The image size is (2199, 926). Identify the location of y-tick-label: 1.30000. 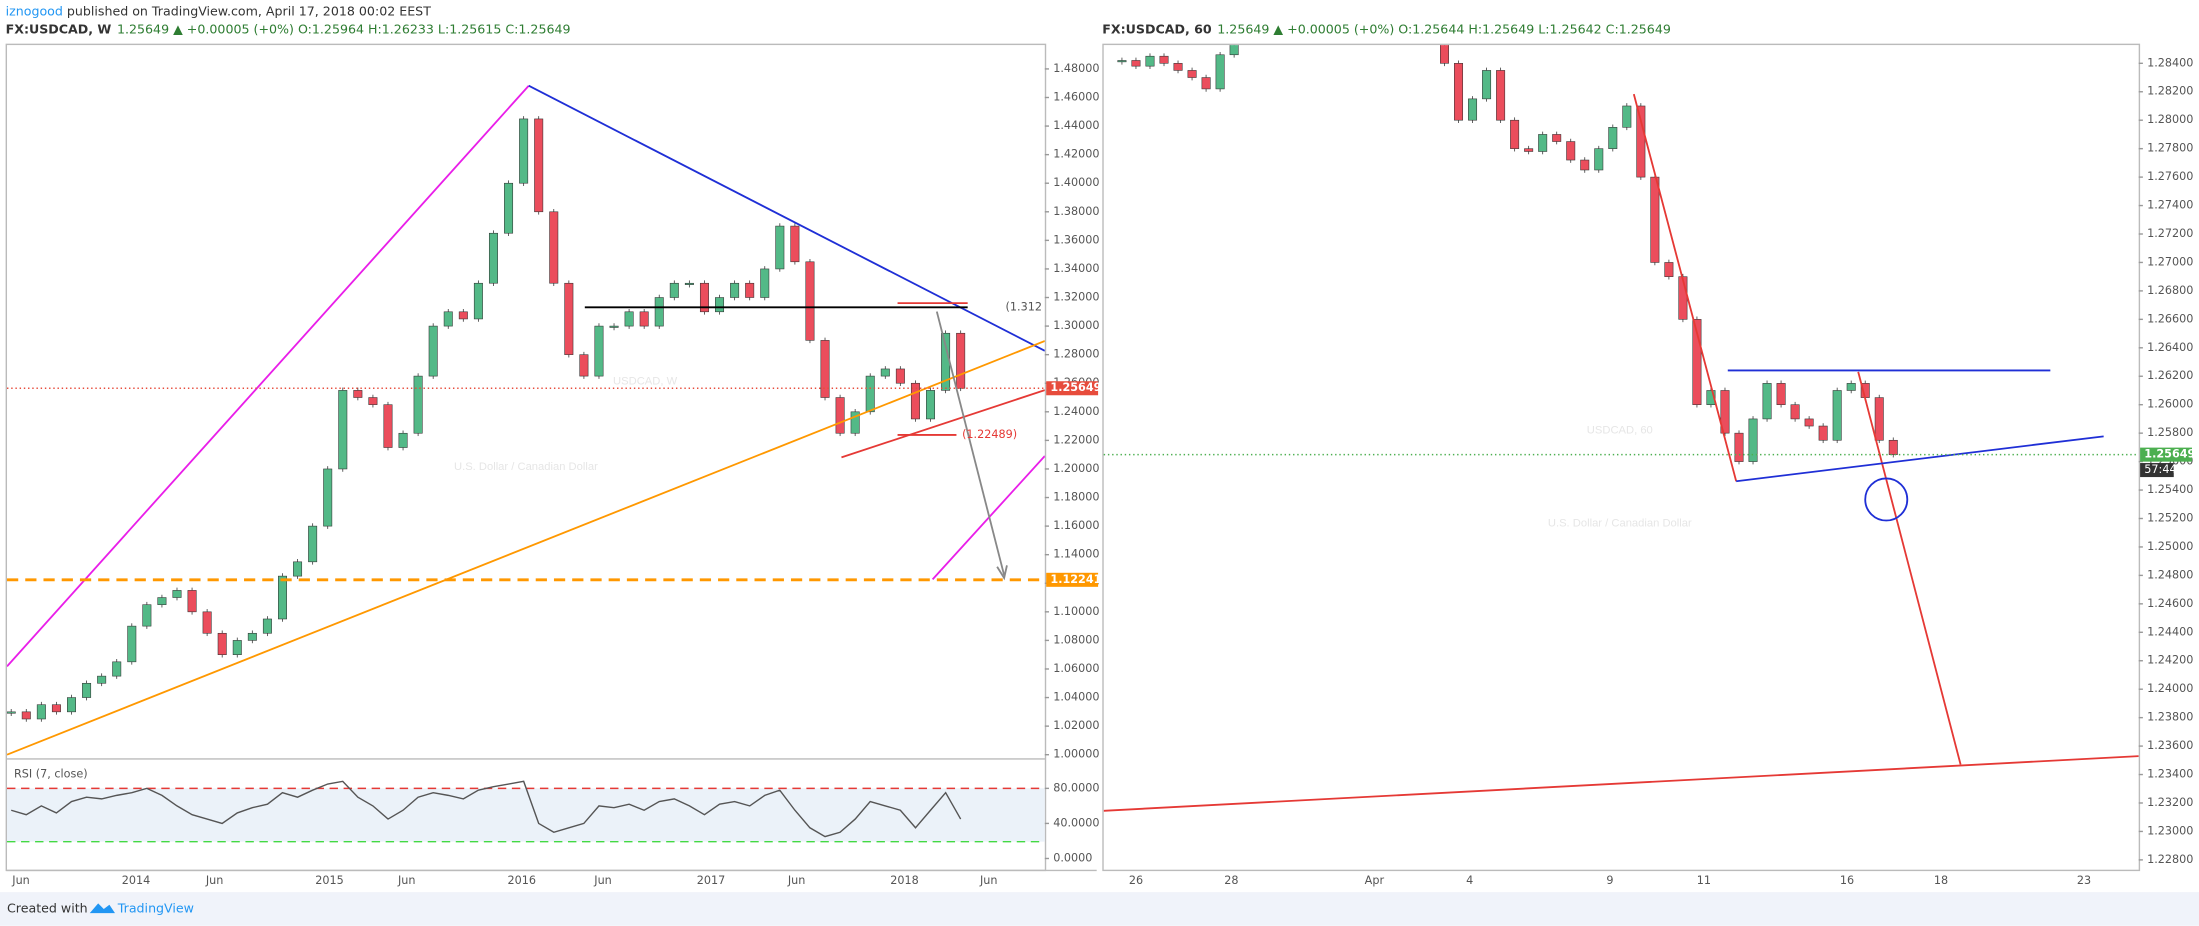
(1076, 325).